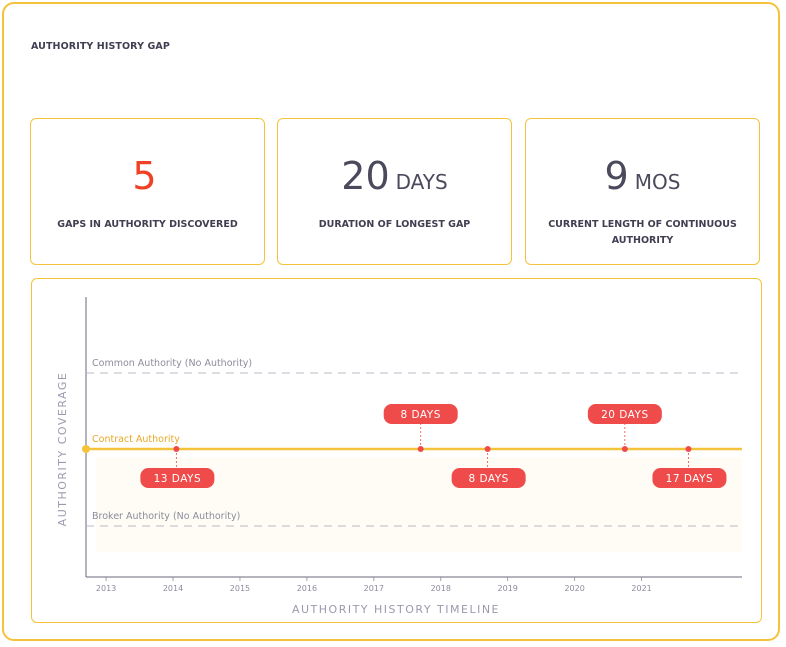  What do you see at coordinates (394, 224) in the screenshot?
I see `stat-label: DURATION OF LONGEST GAP` at bounding box center [394, 224].